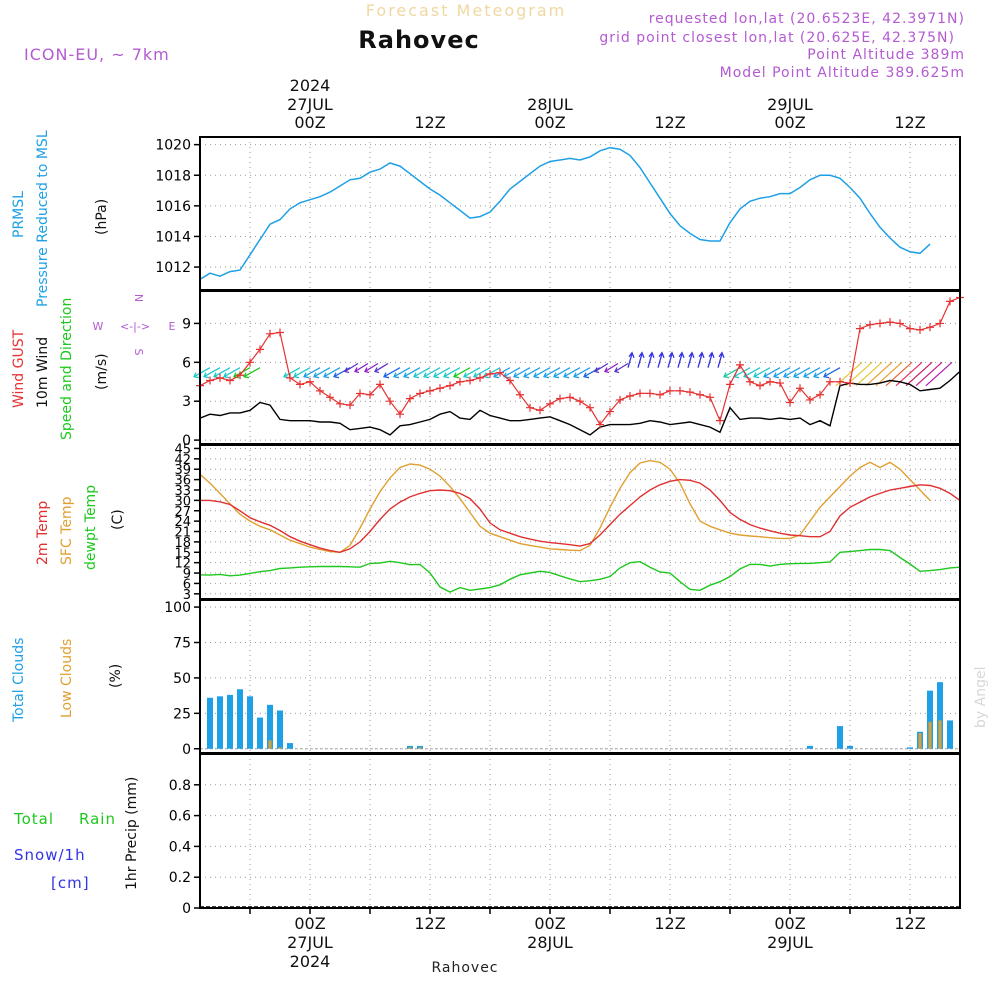  What do you see at coordinates (309, 923) in the screenshot?
I see `bottom-axis-hour: 00Z` at bounding box center [309, 923].